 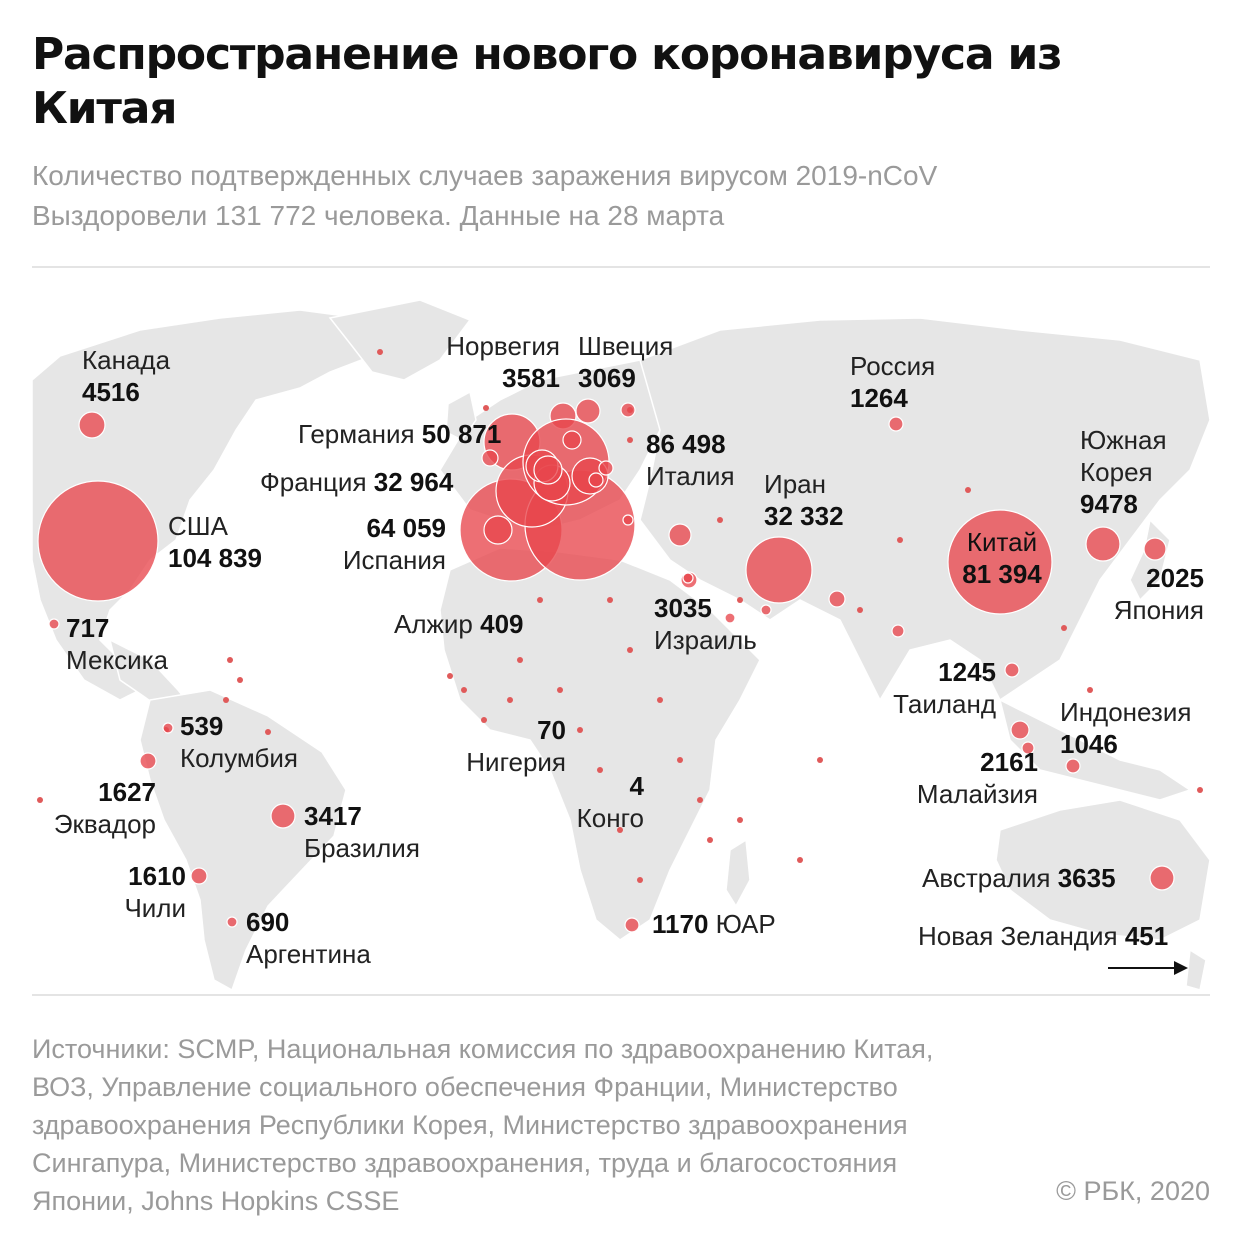 What do you see at coordinates (967, 672) in the screenshot?
I see `case-count: 1245` at bounding box center [967, 672].